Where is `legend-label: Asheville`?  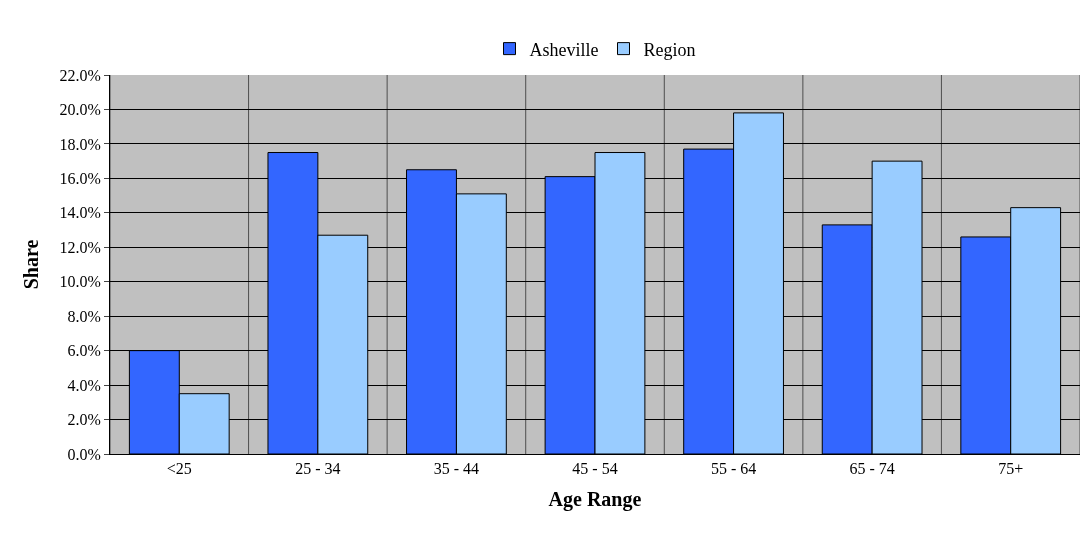
legend-label: Asheville is located at coordinates (564, 49).